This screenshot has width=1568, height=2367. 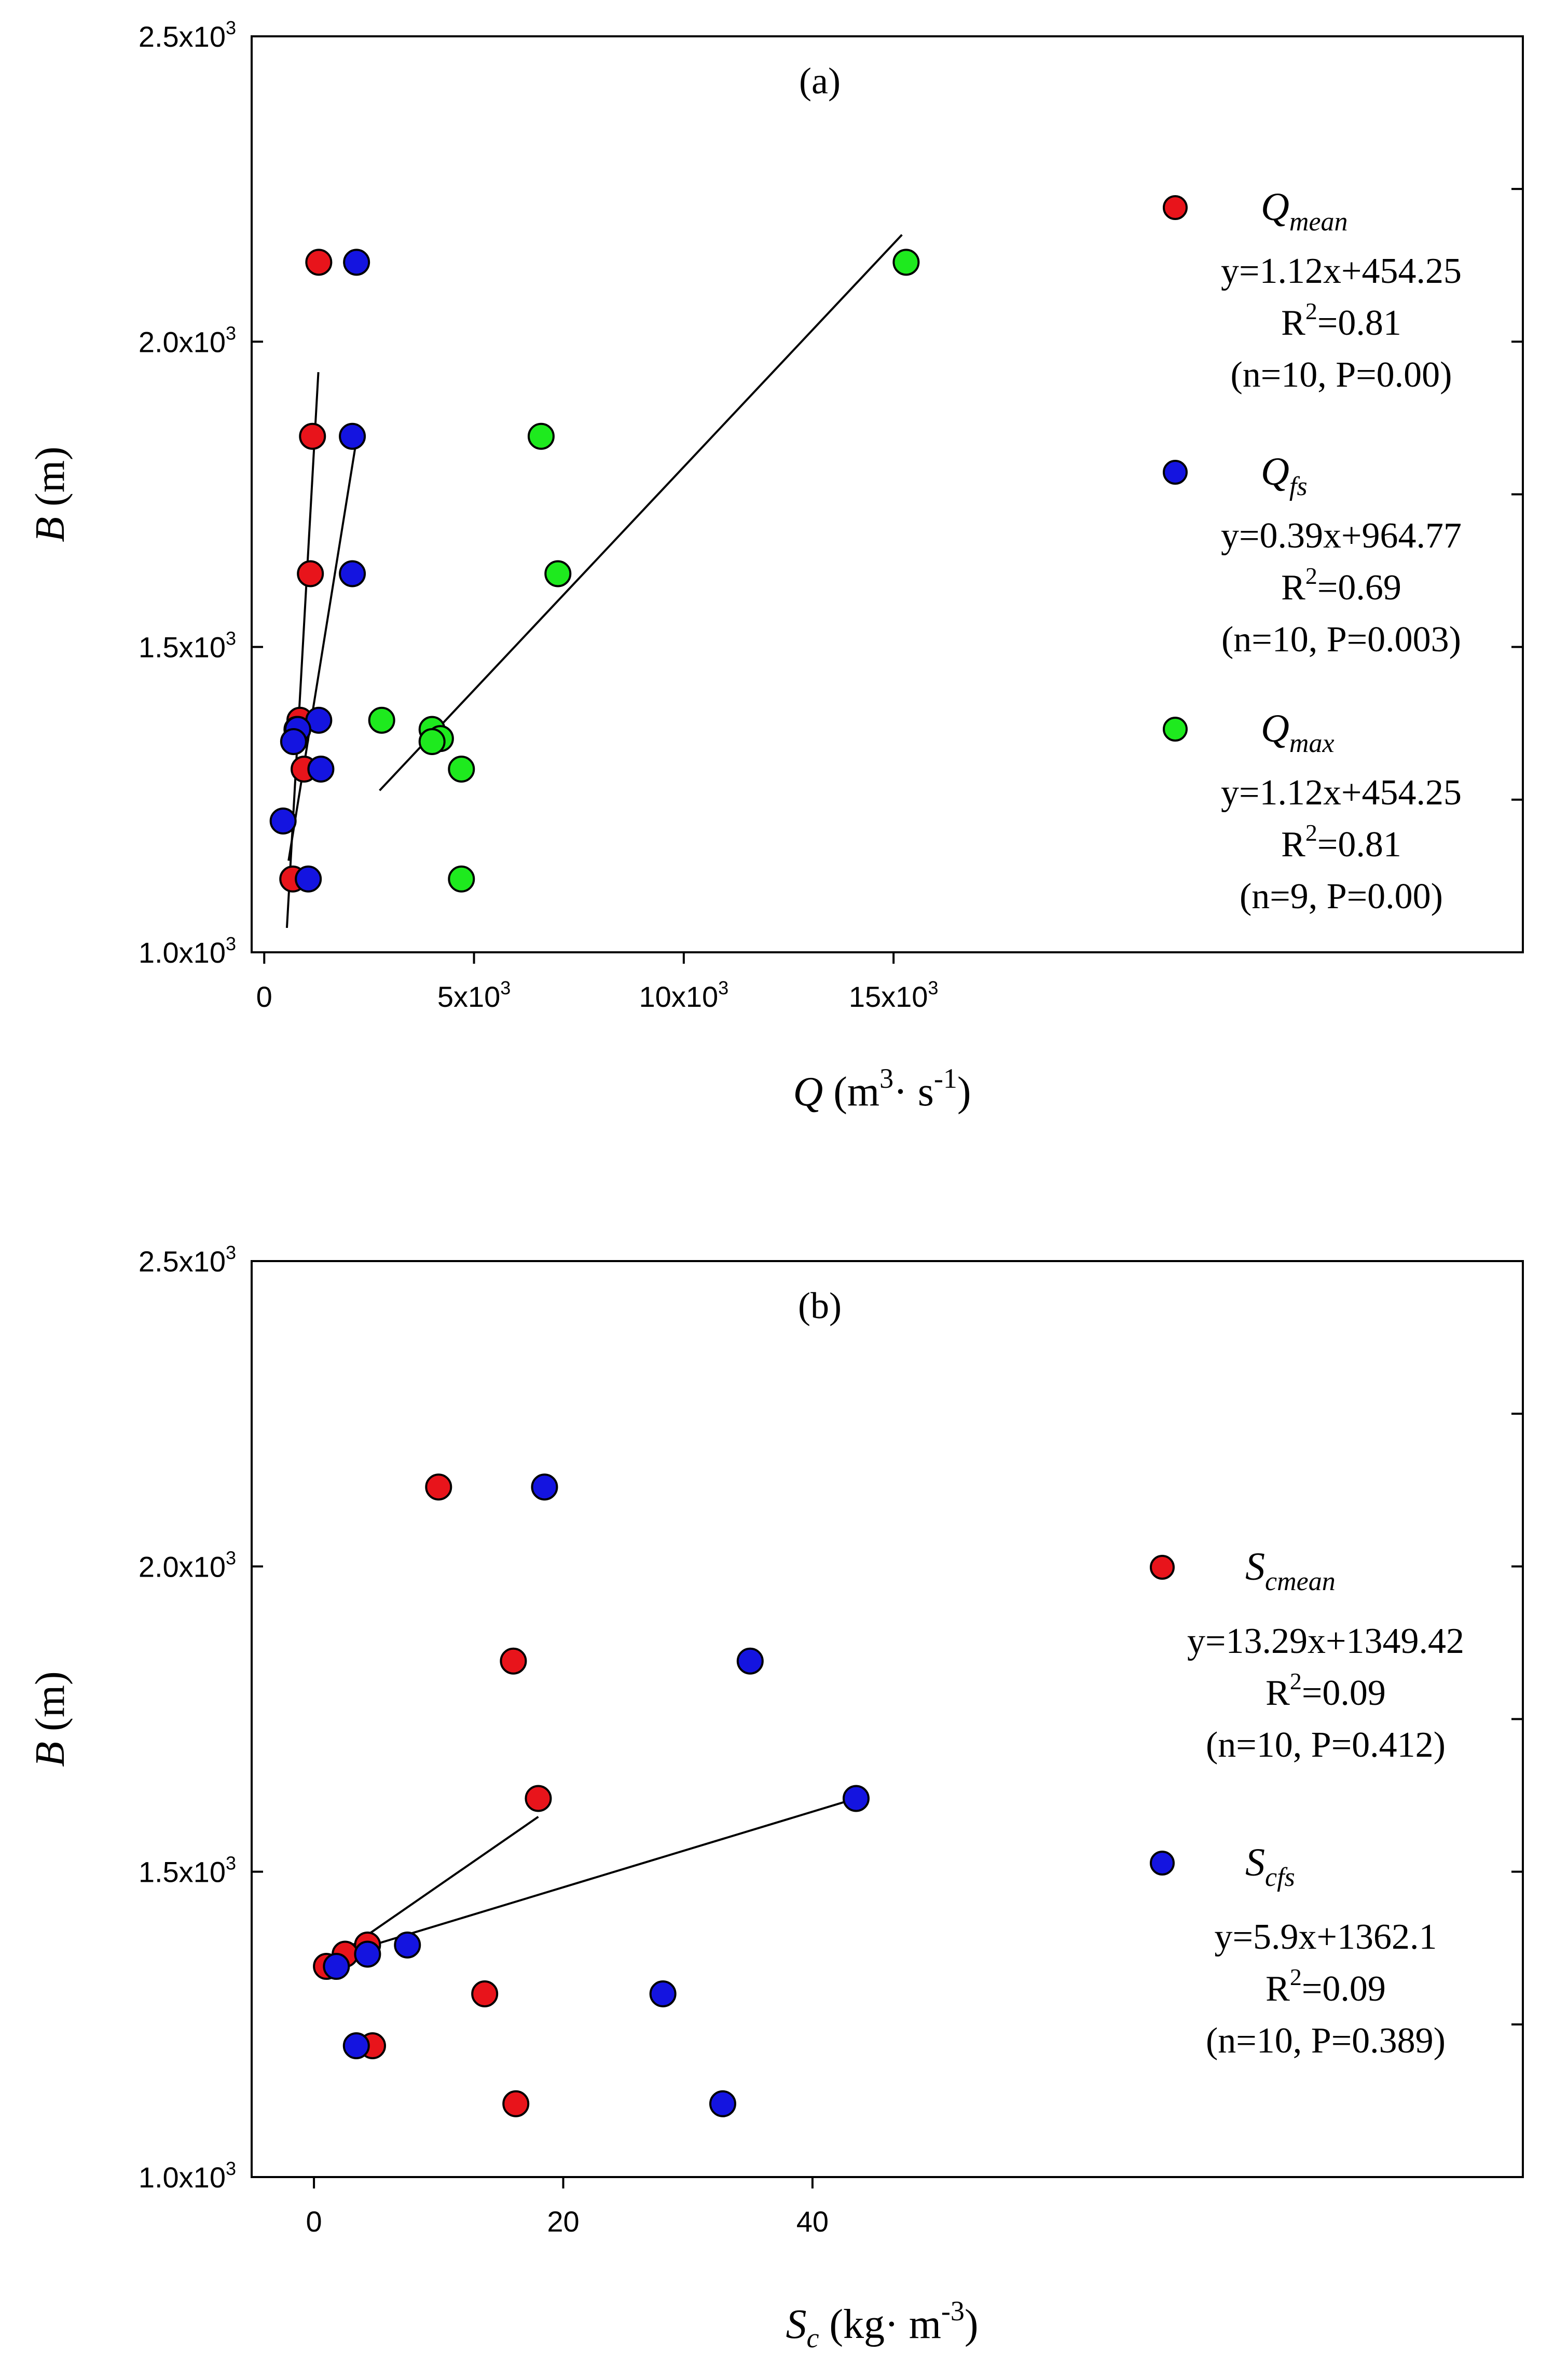 I want to click on legend-equation: y=13.29x+1349.42, so click(x=1325, y=1641).